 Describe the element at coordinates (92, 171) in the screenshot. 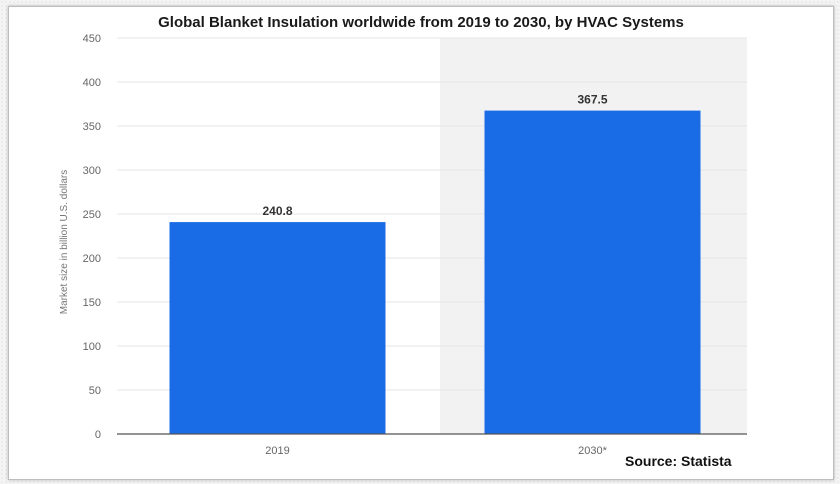

I see `y-tick-label: 300` at that location.